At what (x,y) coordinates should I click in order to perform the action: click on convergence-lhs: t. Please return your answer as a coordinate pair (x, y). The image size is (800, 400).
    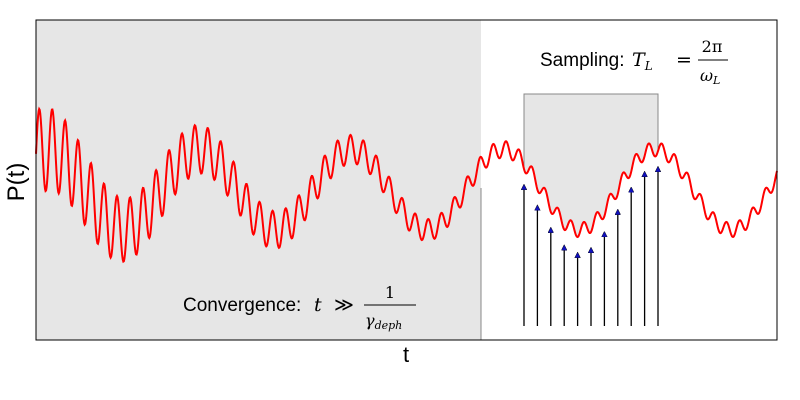
    Looking at the image, I should click on (318, 305).